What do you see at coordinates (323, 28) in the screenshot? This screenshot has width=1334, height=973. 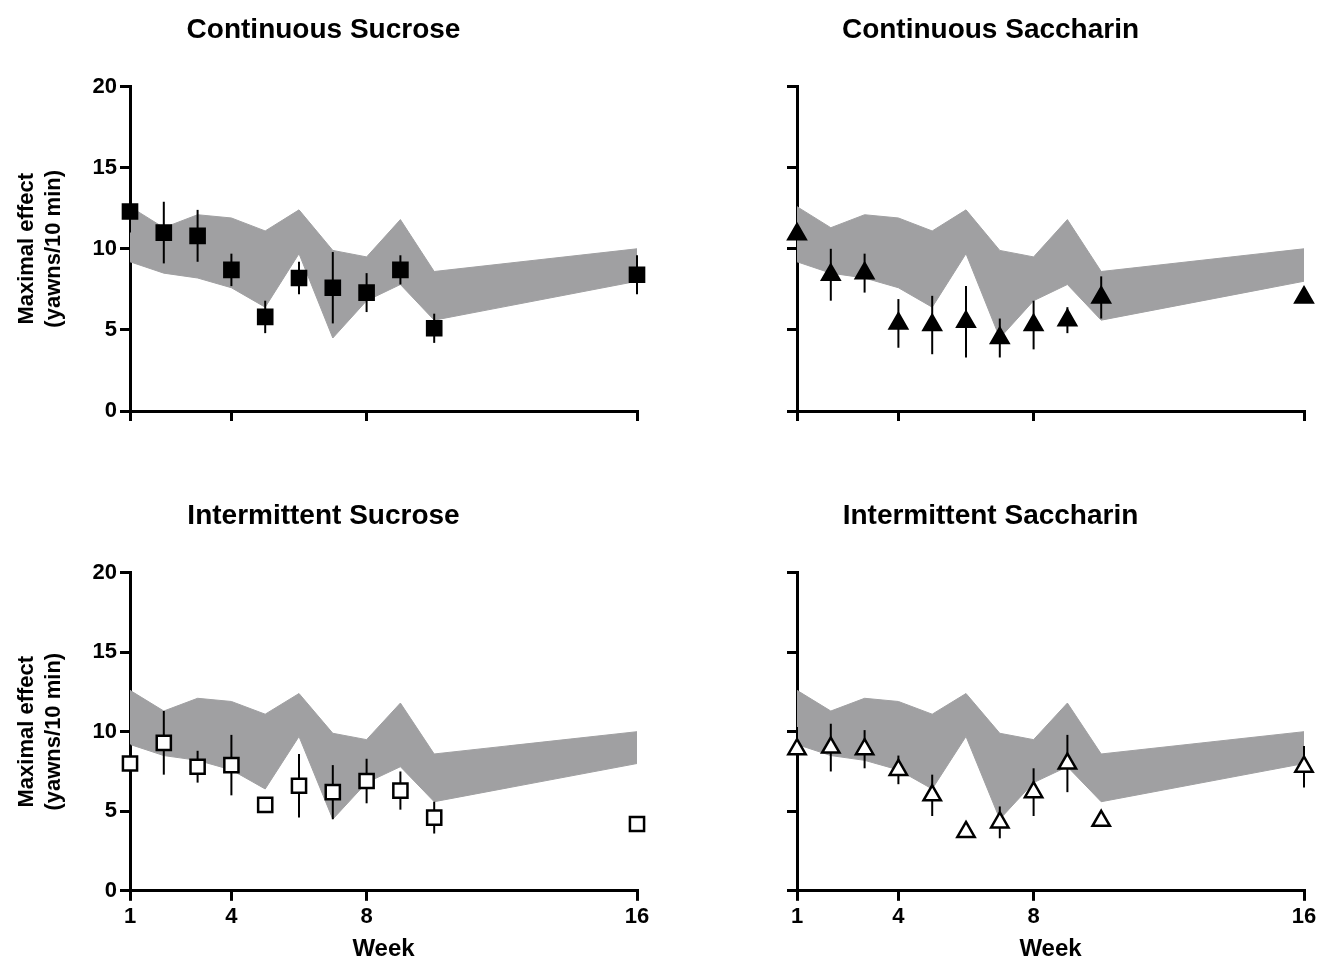 I see `chart-title: Continuous Sucrose` at bounding box center [323, 28].